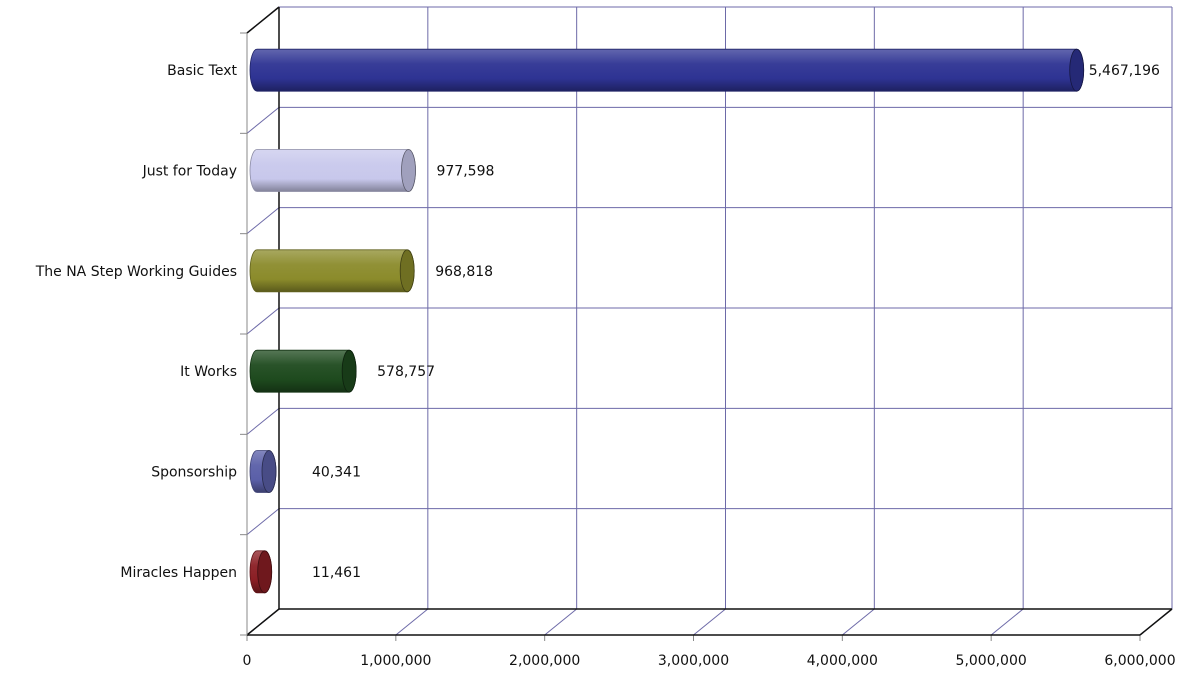 This screenshot has width=1186, height=679. What do you see at coordinates (189, 172) in the screenshot?
I see `category-label: Just for Today` at bounding box center [189, 172].